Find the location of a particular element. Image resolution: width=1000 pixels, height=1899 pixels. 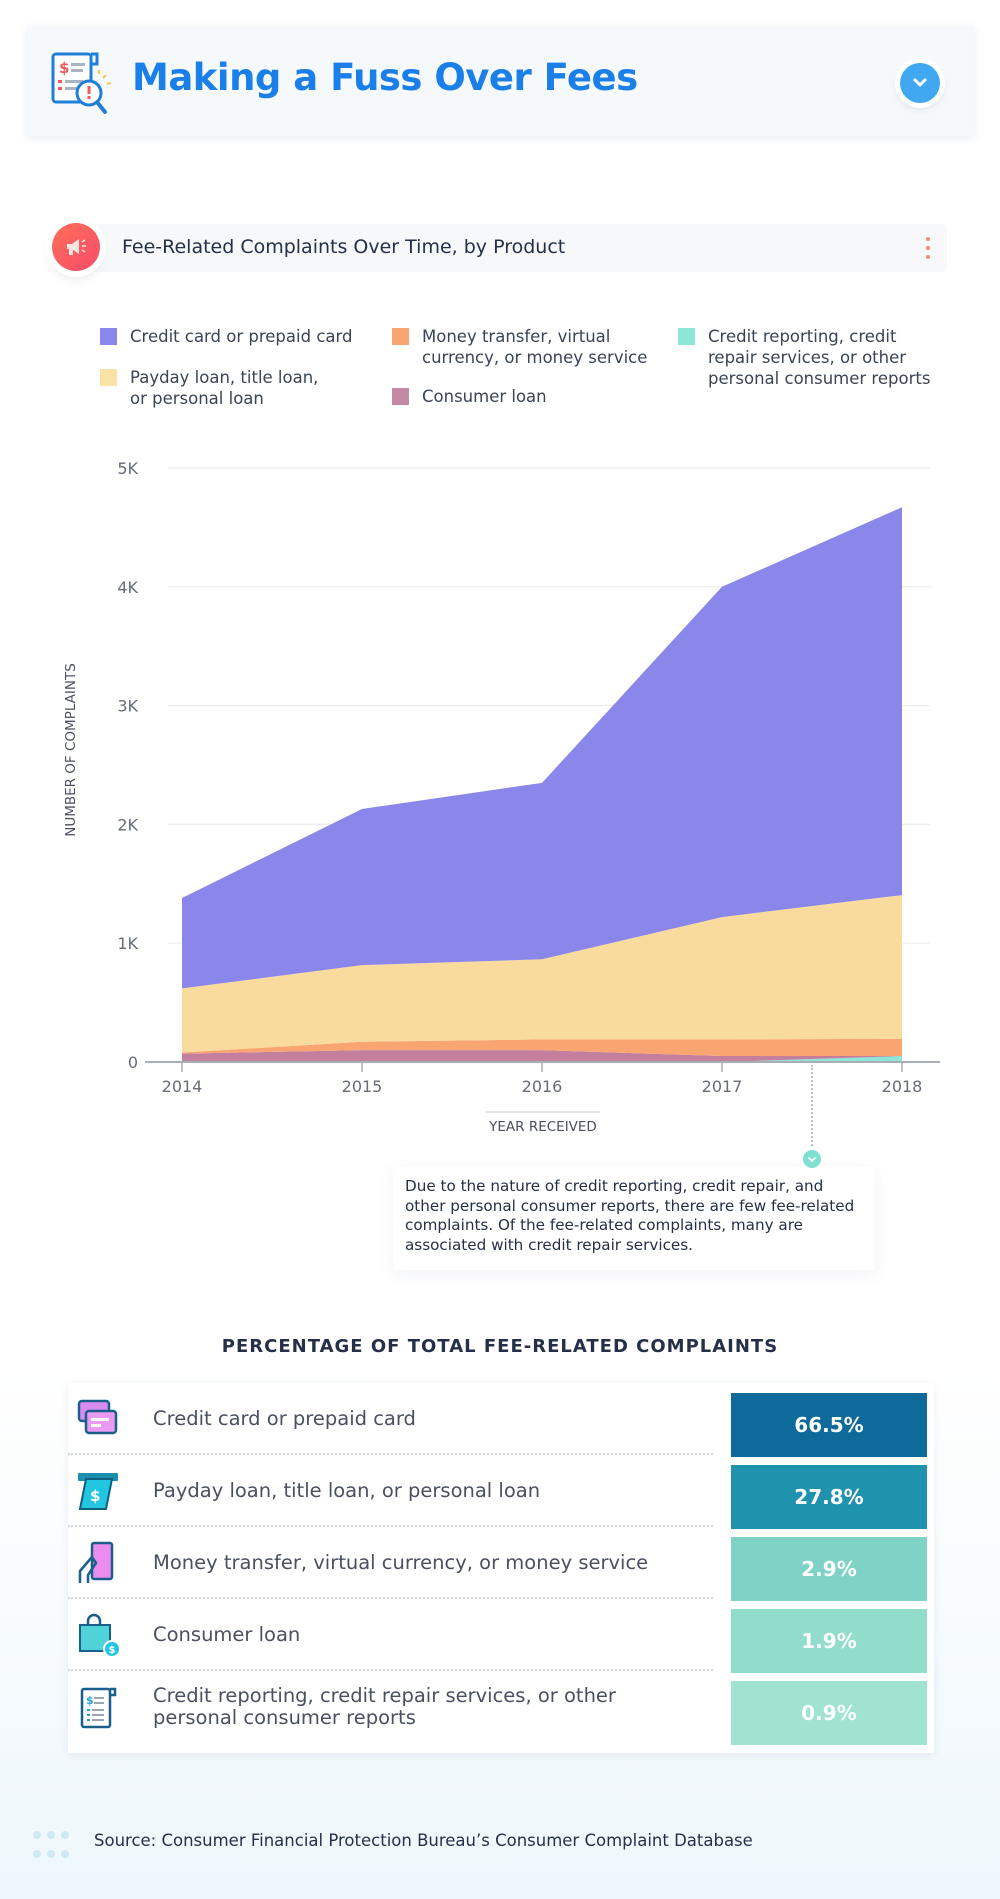

callout-marker is located at coordinates (812, 1159).